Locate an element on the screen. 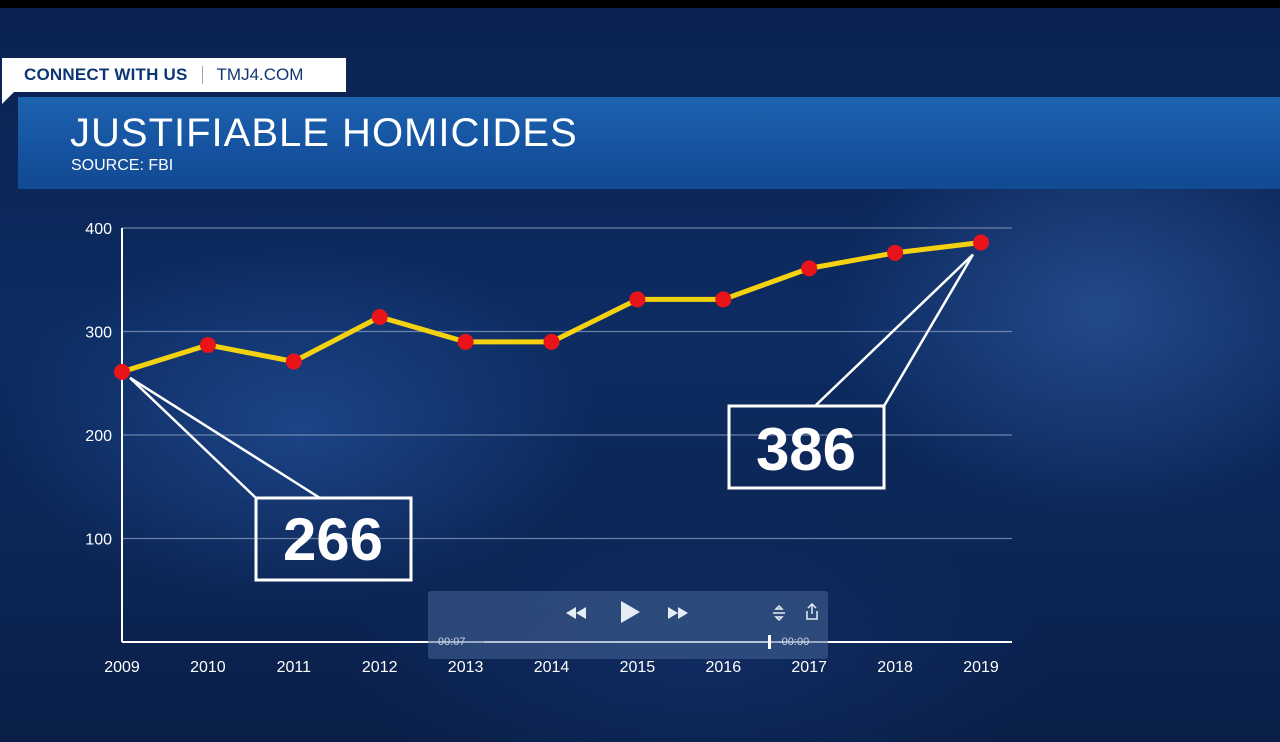  y-tick-label: 200 is located at coordinates (98, 436).